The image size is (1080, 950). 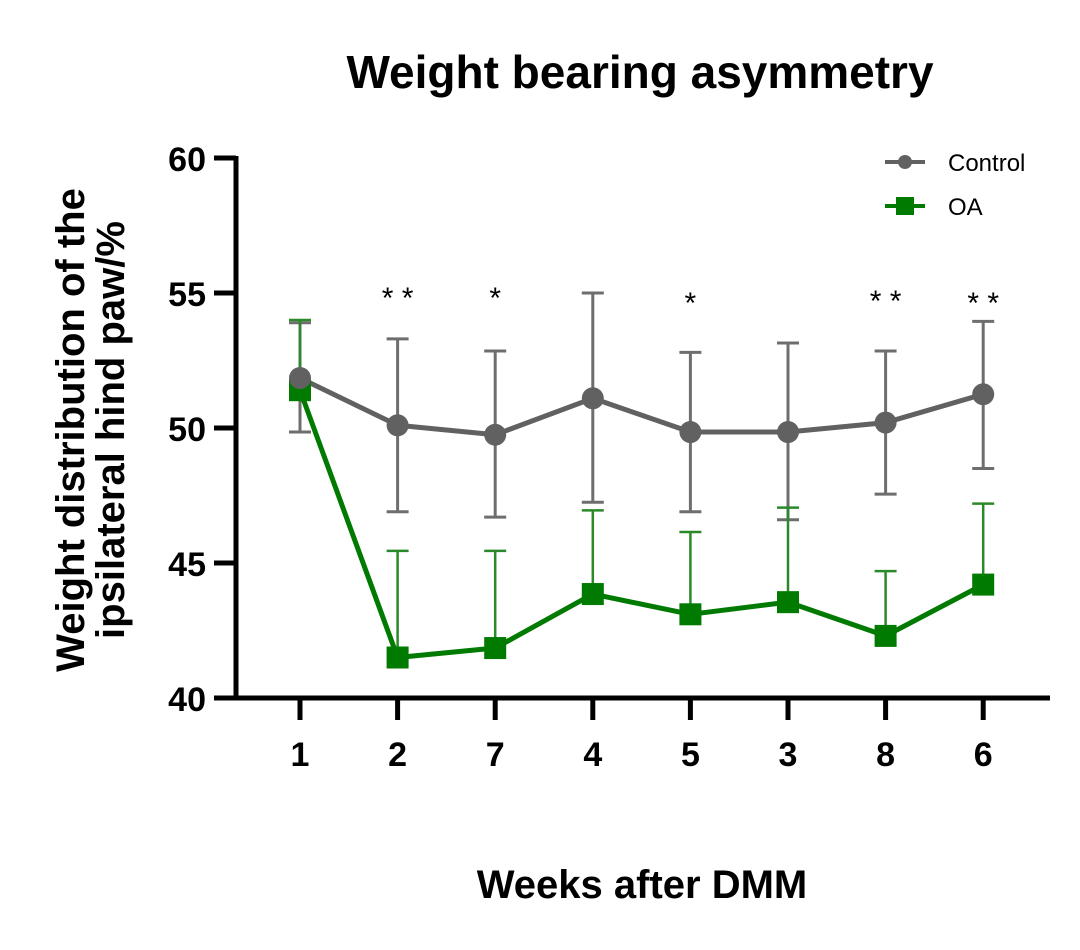 What do you see at coordinates (187, 295) in the screenshot?
I see `y-tick-label: 55` at bounding box center [187, 295].